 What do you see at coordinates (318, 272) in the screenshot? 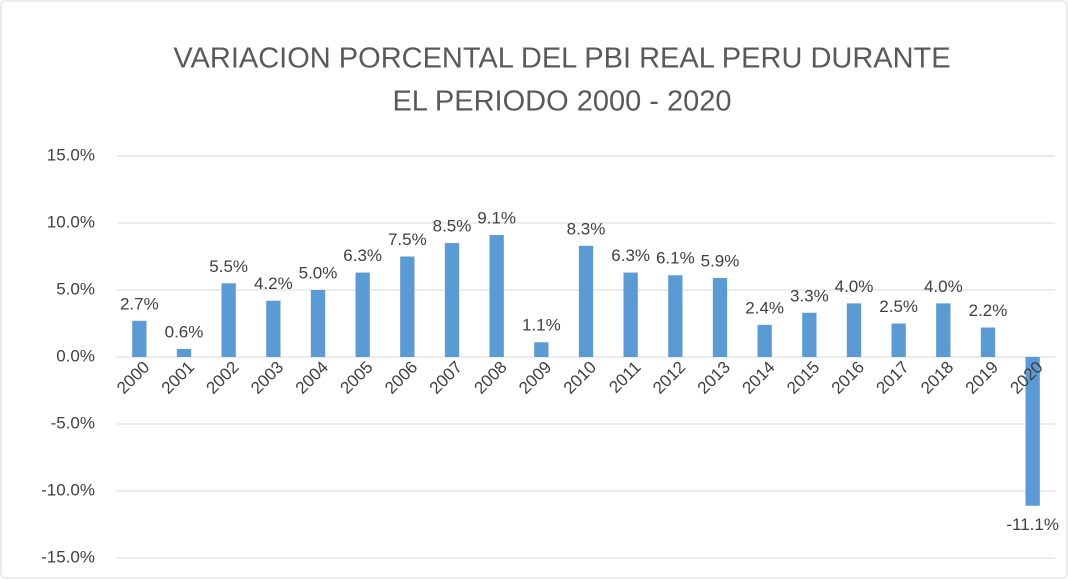
I see `value-label: 5.0%` at bounding box center [318, 272].